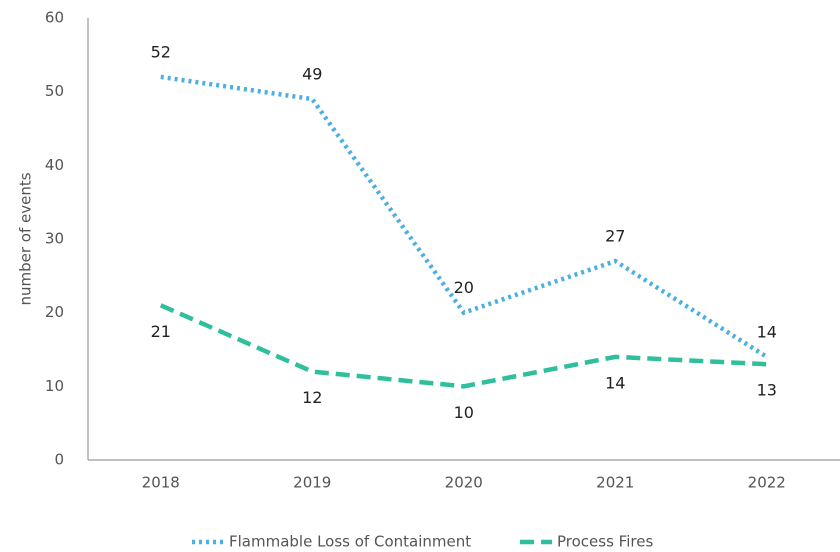 The height and width of the screenshot is (552, 840). Describe the element at coordinates (54, 312) in the screenshot. I see `y-tick-label: 20` at that location.